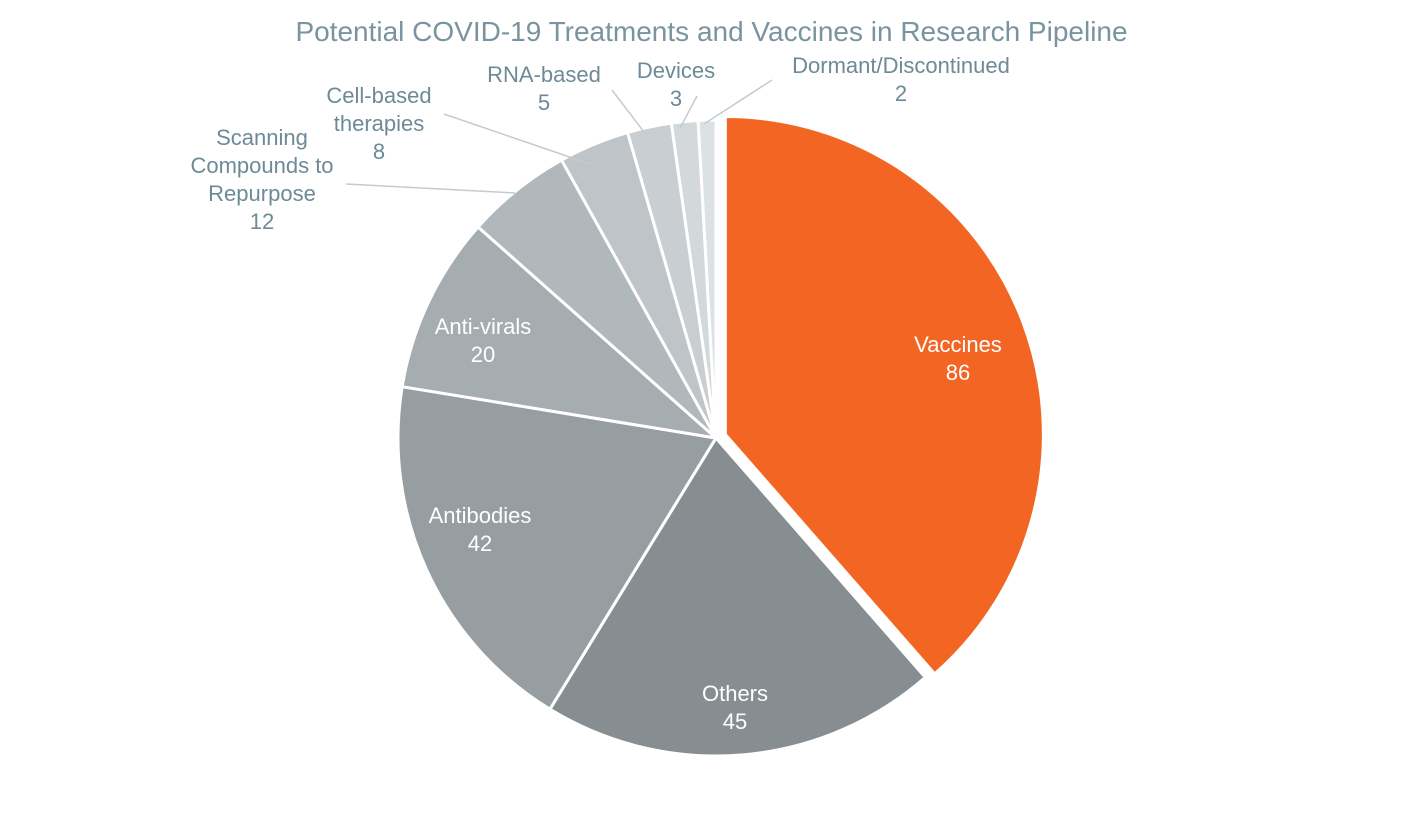  What do you see at coordinates (480, 529) in the screenshot?
I see `data-label-antibodies: Antibodies 42` at bounding box center [480, 529].